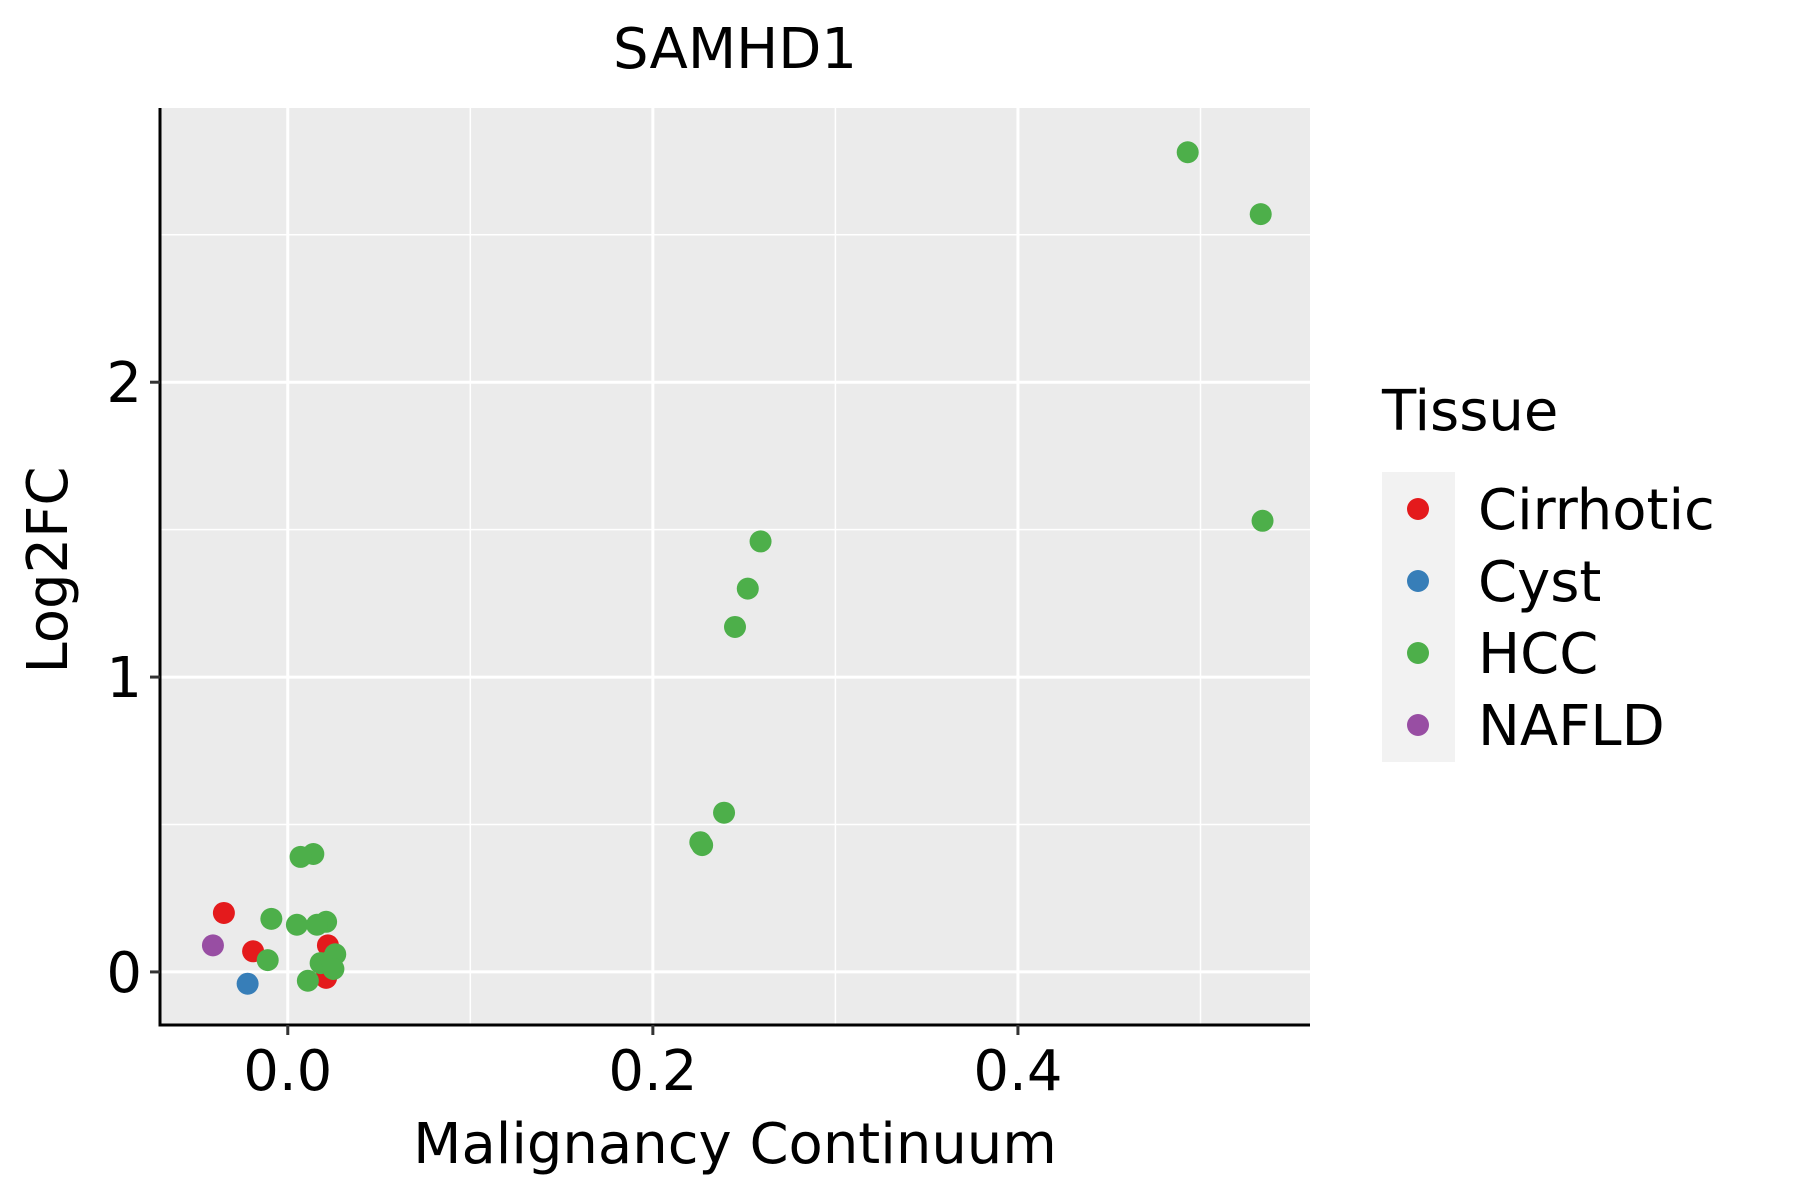 The image size is (1800, 1200). I want to click on legend-label-cirrhotic: Cirrhotic, so click(1596, 510).